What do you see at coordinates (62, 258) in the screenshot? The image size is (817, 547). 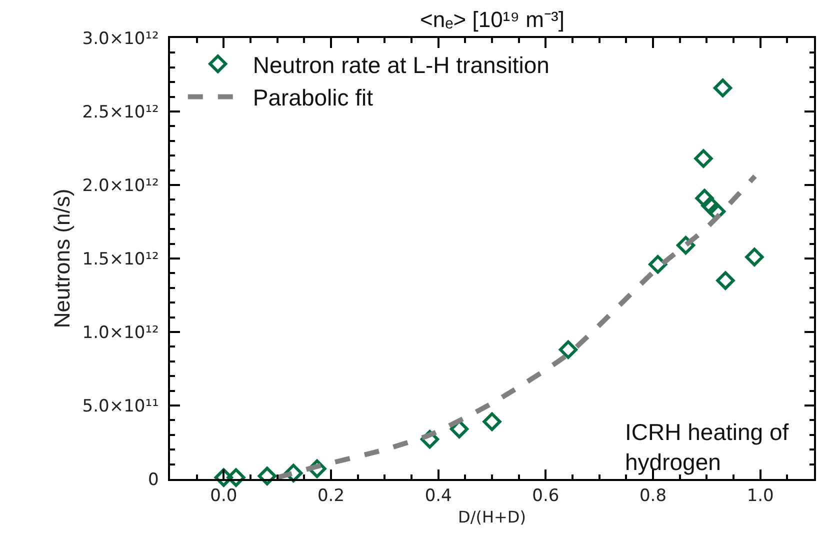 I see `y-axis-title: Neutrons (n/s)` at bounding box center [62, 258].